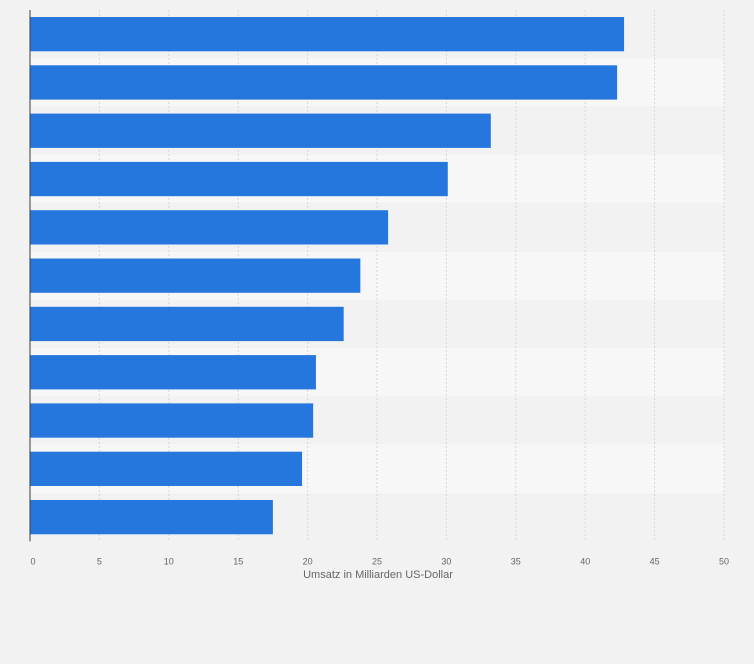 Image resolution: width=754 pixels, height=664 pixels. What do you see at coordinates (378, 575) in the screenshot?
I see `x-axis-label: Umsatz in Milliarden US-Dollar` at bounding box center [378, 575].